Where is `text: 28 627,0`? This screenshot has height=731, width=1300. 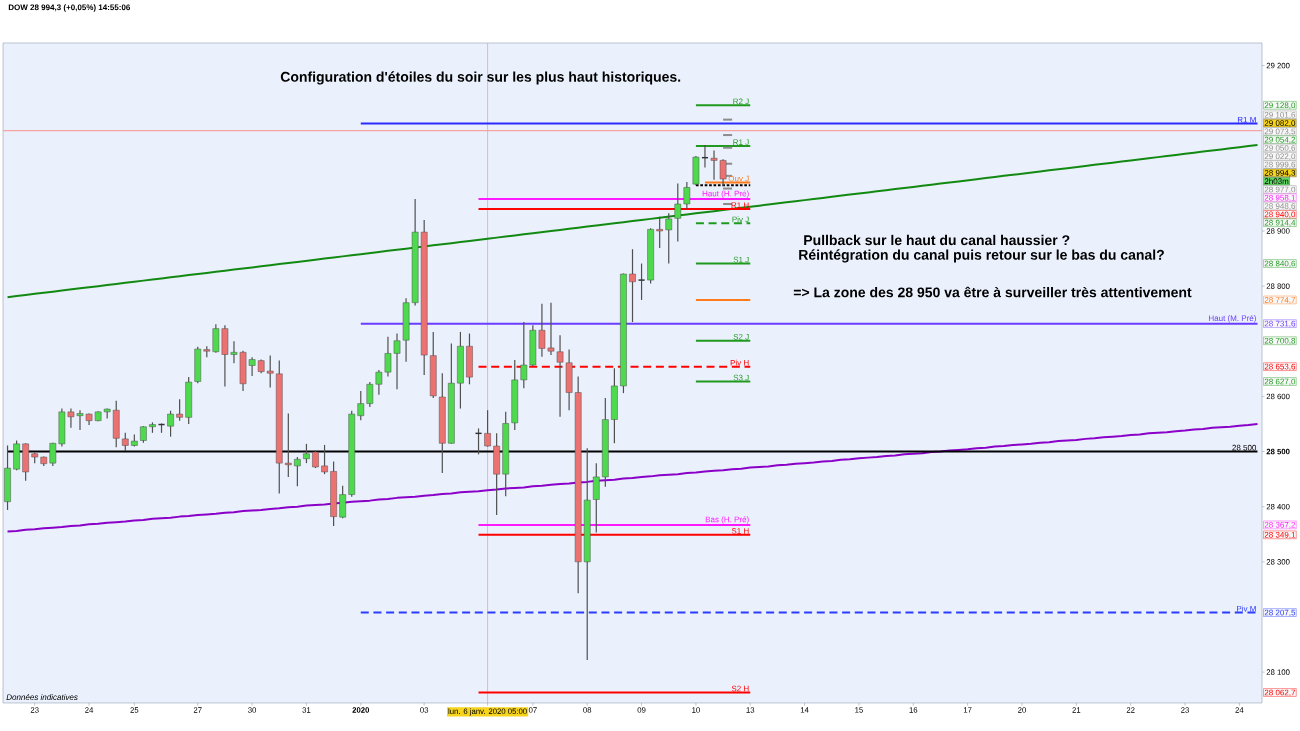
text: 28 627,0 is located at coordinates (1280, 382).